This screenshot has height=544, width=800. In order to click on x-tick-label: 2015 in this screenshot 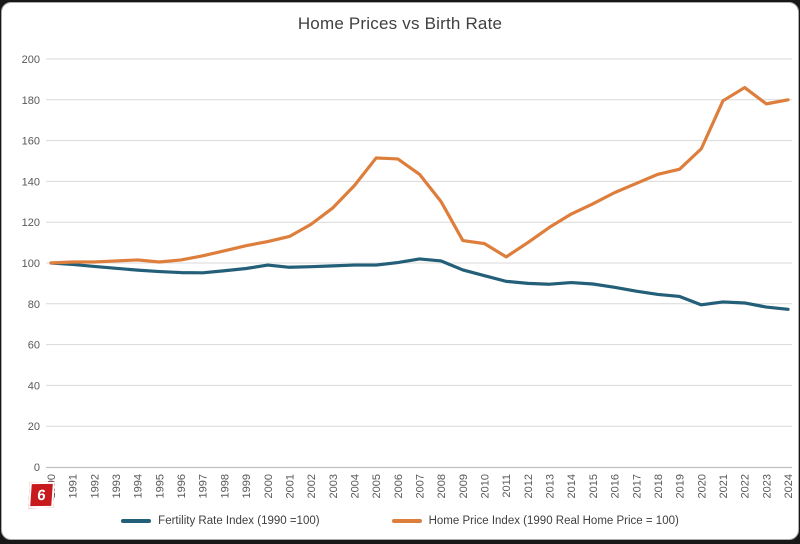, I will do `click(594, 486)`.